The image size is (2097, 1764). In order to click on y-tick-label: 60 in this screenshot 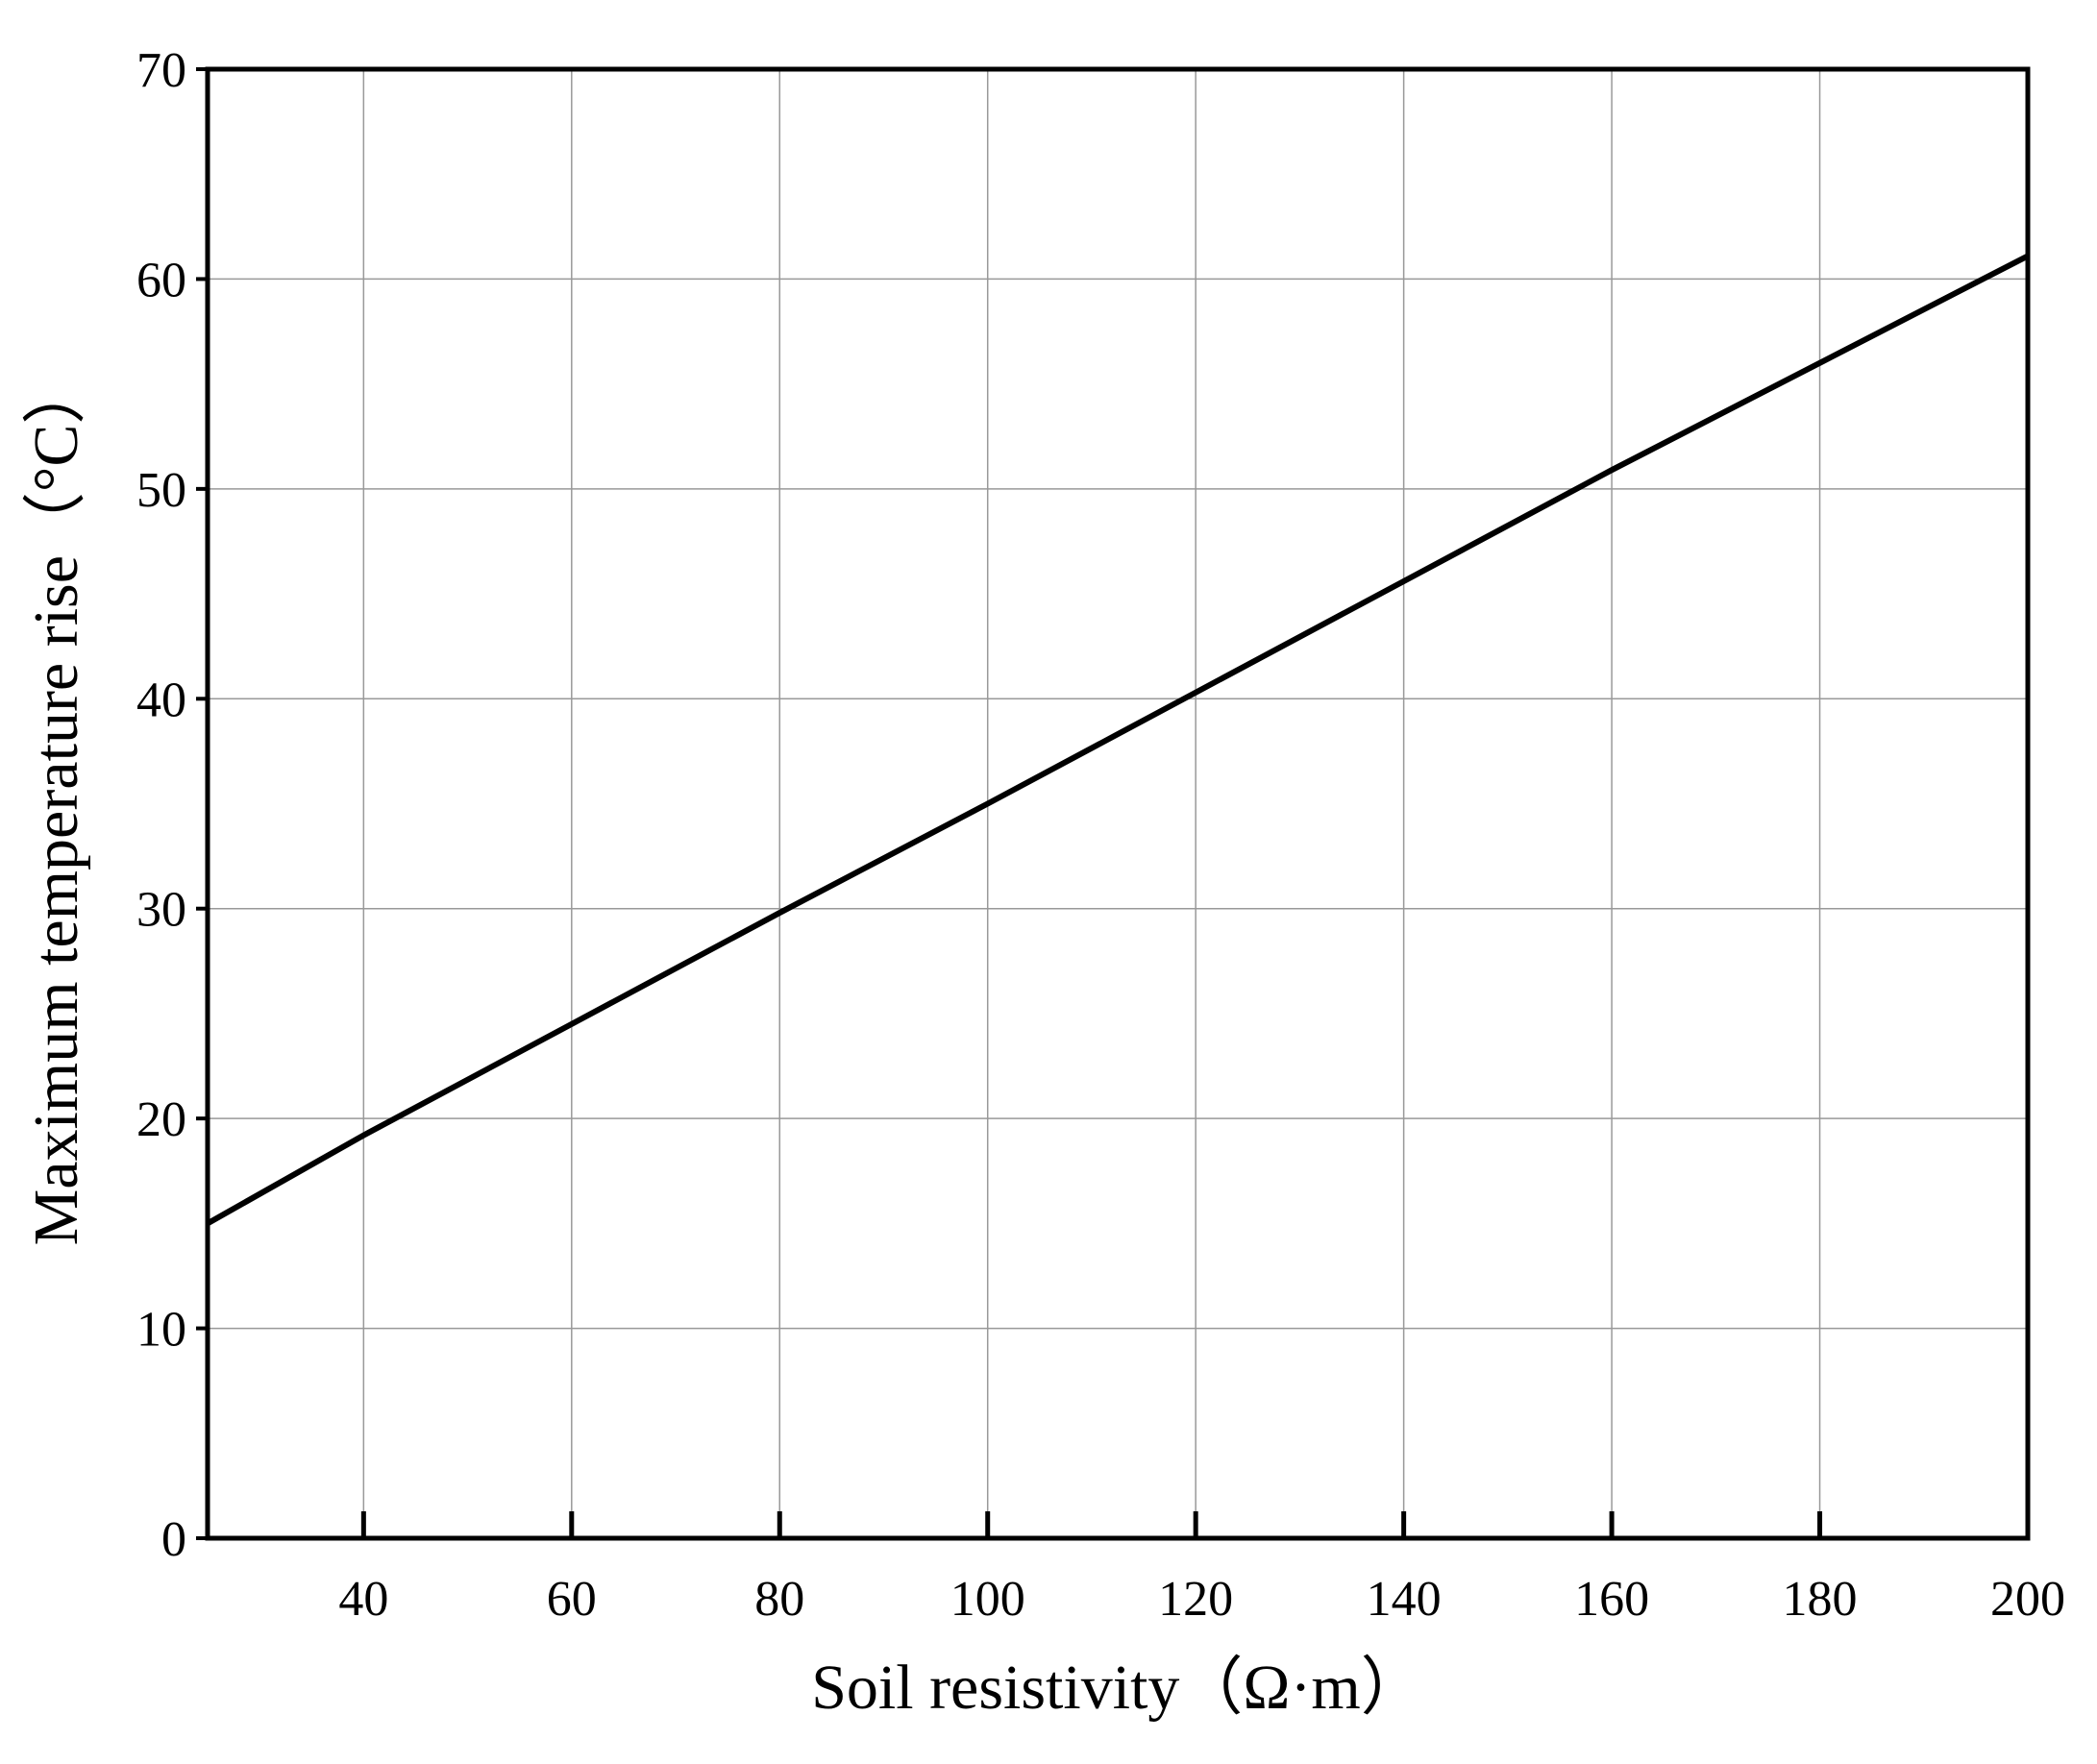, I will do `click(161, 280)`.